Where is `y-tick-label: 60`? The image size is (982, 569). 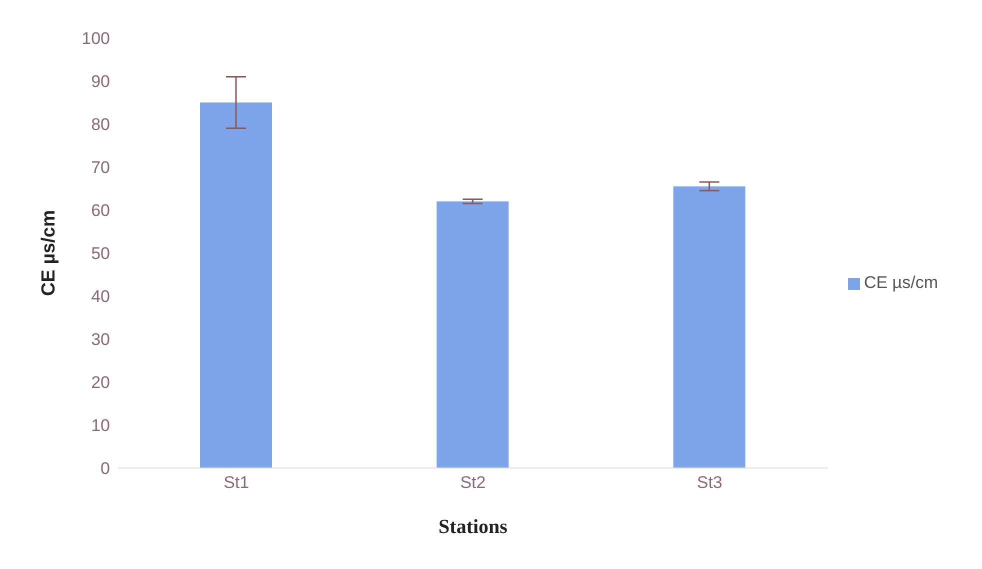 y-tick-label: 60 is located at coordinates (100, 210).